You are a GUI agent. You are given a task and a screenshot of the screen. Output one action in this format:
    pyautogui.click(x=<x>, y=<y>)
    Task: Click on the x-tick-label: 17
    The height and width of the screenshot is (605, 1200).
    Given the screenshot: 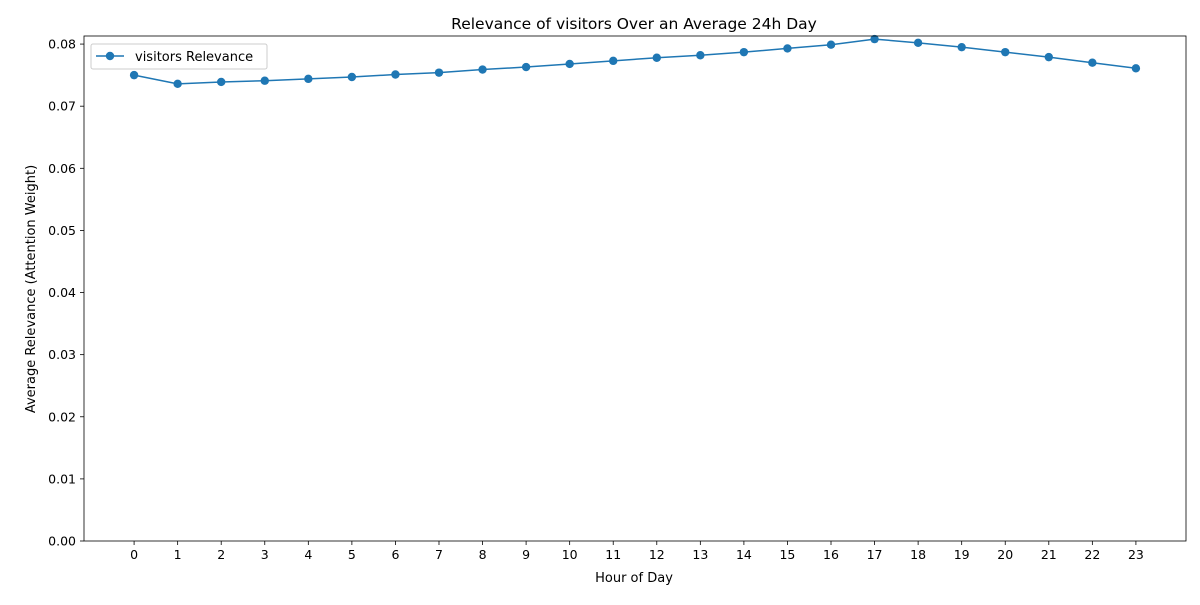 What is the action you would take?
    pyautogui.click(x=875, y=554)
    